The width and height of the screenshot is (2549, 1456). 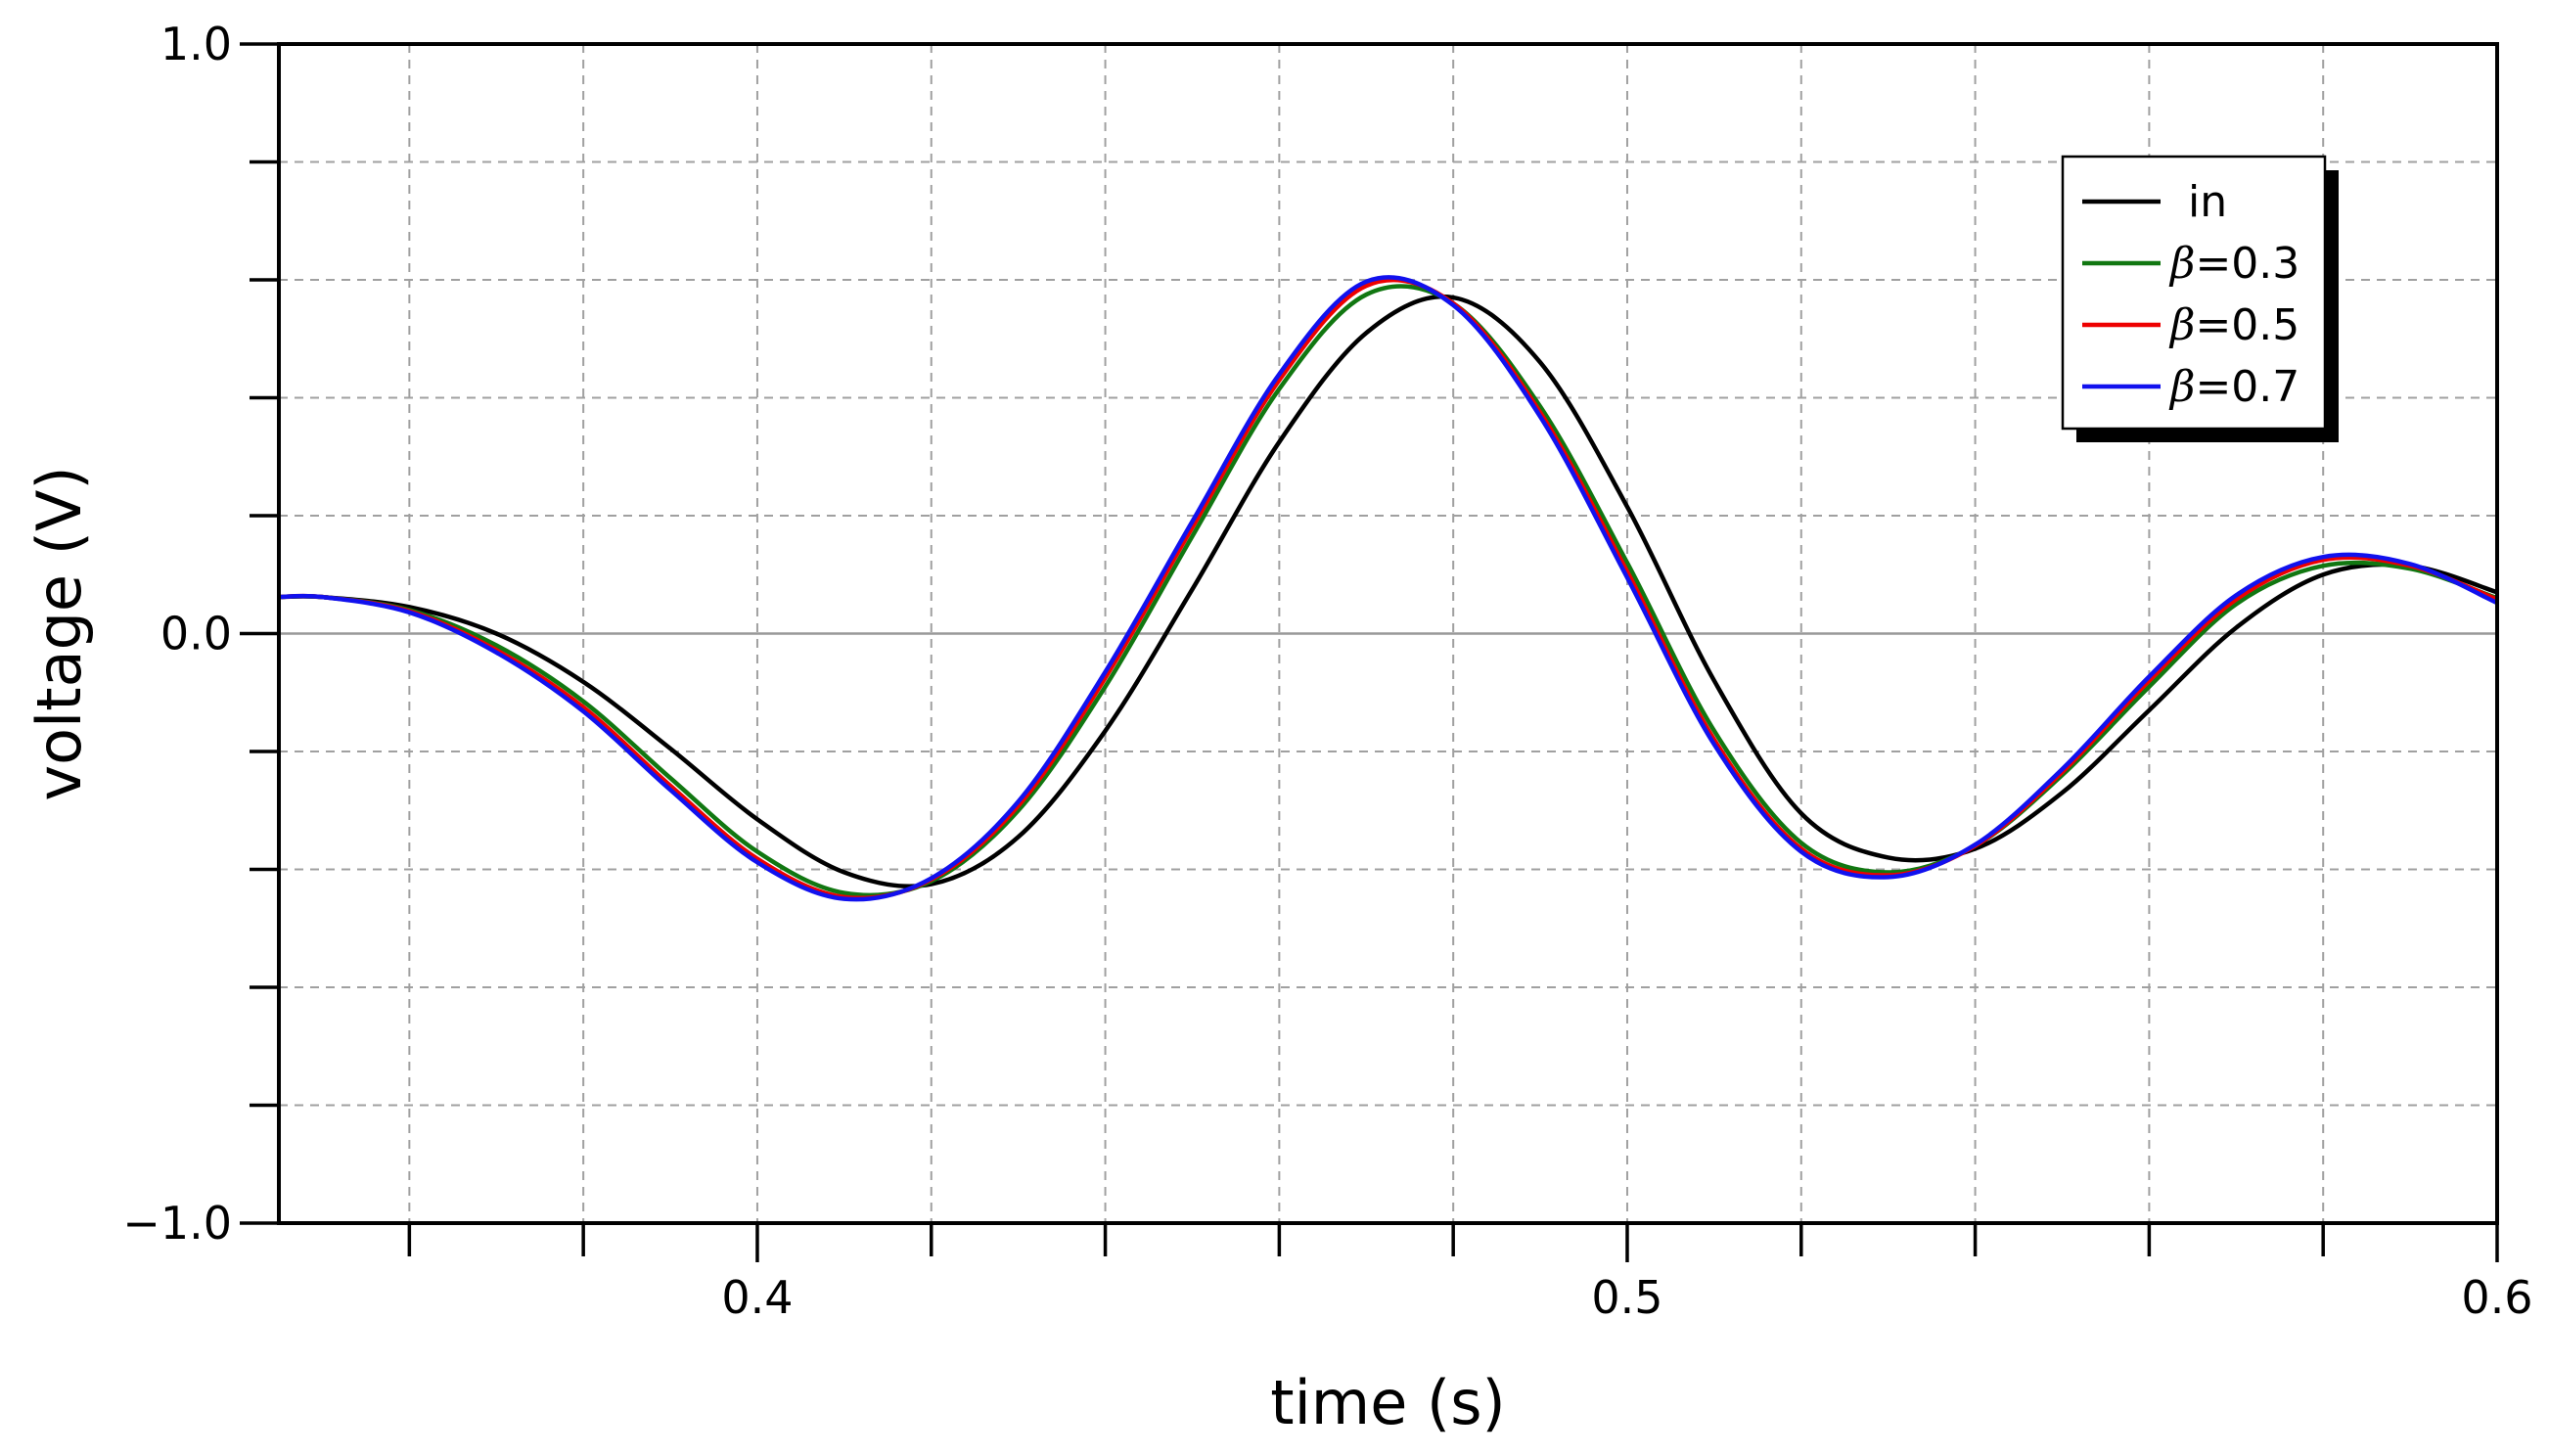 What do you see at coordinates (1387, 1402) in the screenshot?
I see `x-axis-title: time (s)` at bounding box center [1387, 1402].